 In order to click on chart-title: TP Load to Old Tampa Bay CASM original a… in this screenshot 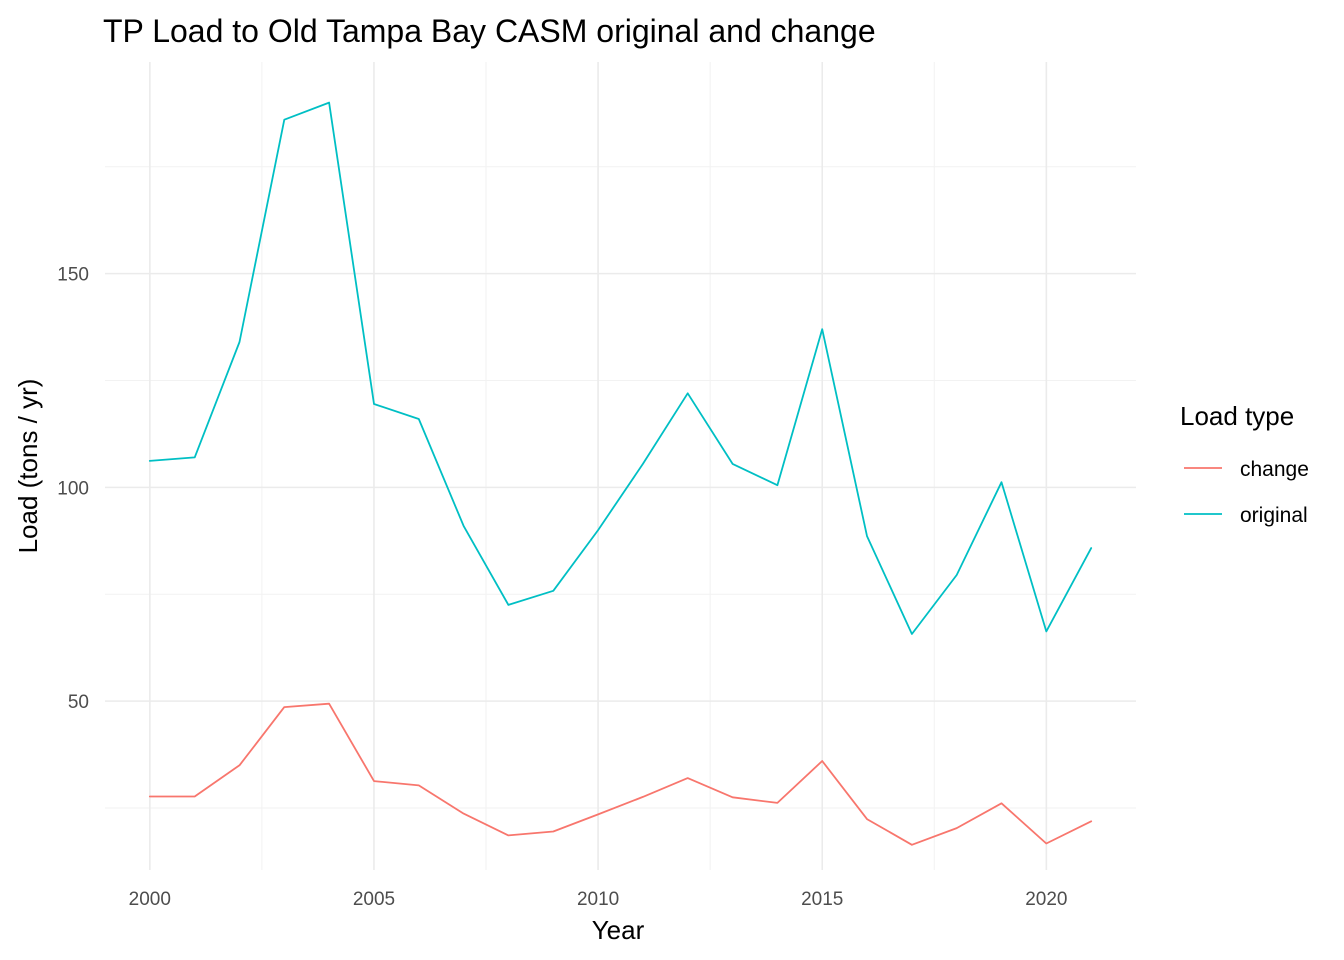, I will do `click(489, 31)`.